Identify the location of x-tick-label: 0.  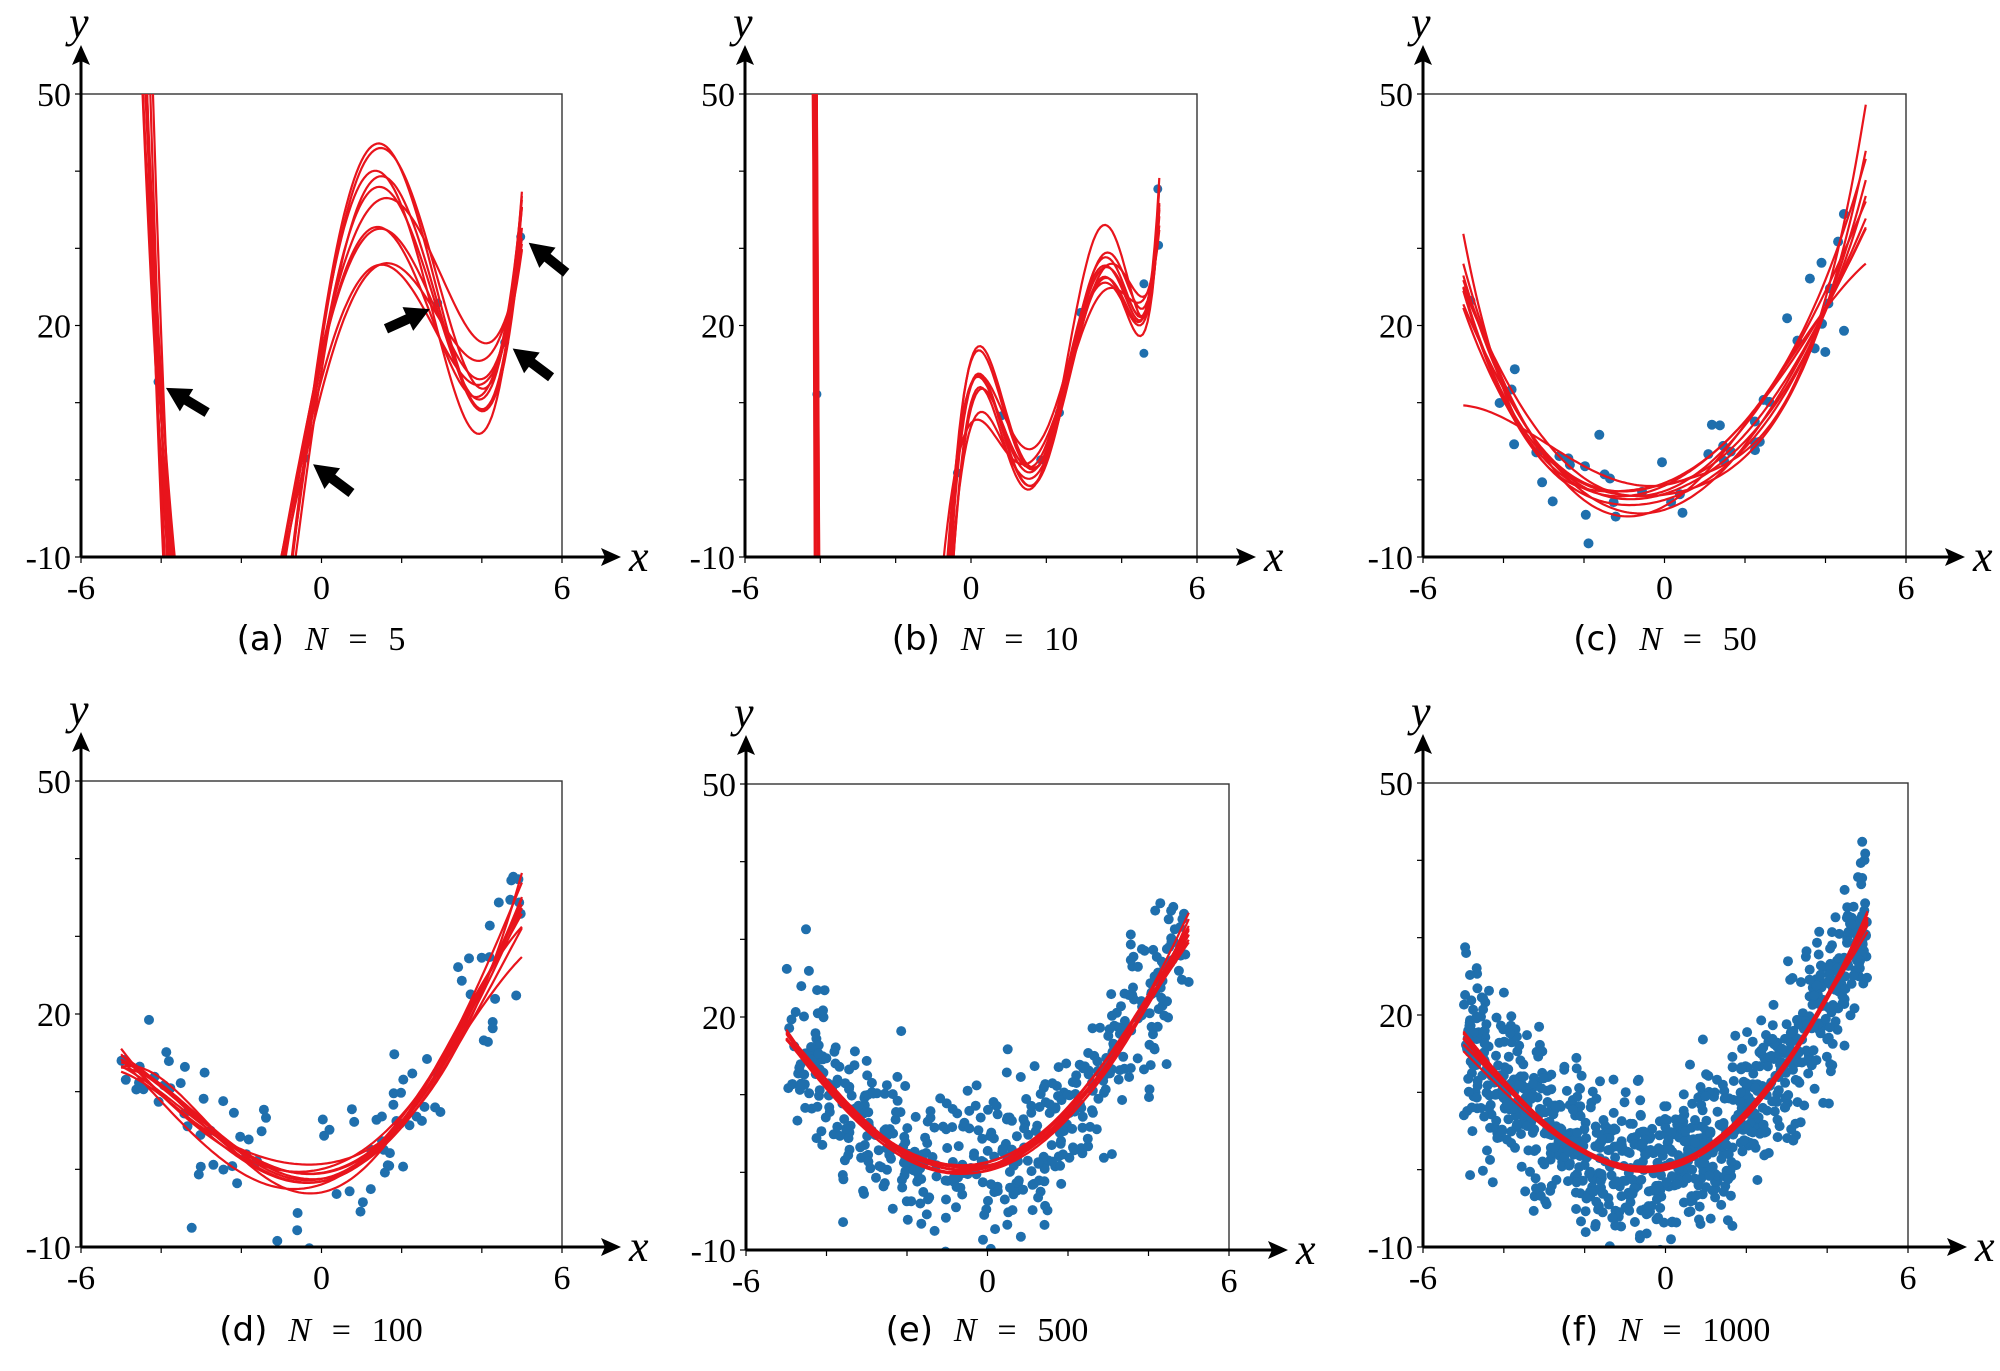
(971, 588).